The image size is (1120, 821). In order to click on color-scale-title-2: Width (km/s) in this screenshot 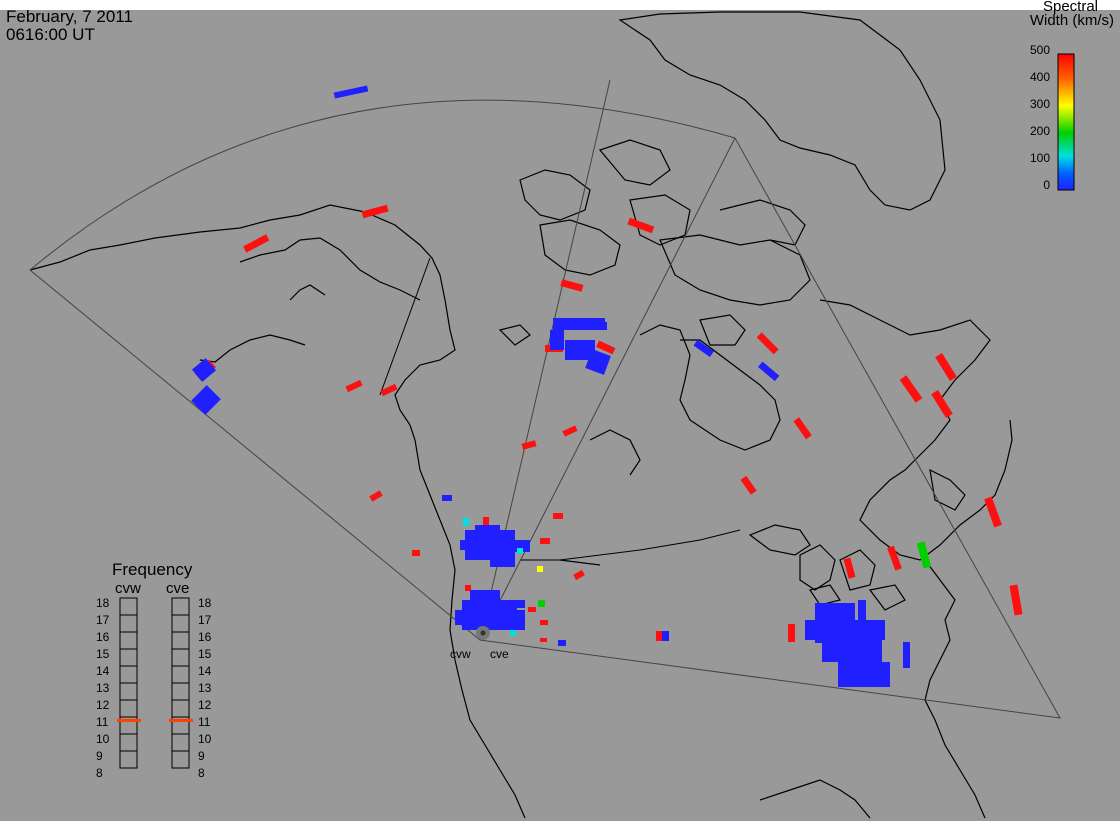, I will do `click(1071, 20)`.